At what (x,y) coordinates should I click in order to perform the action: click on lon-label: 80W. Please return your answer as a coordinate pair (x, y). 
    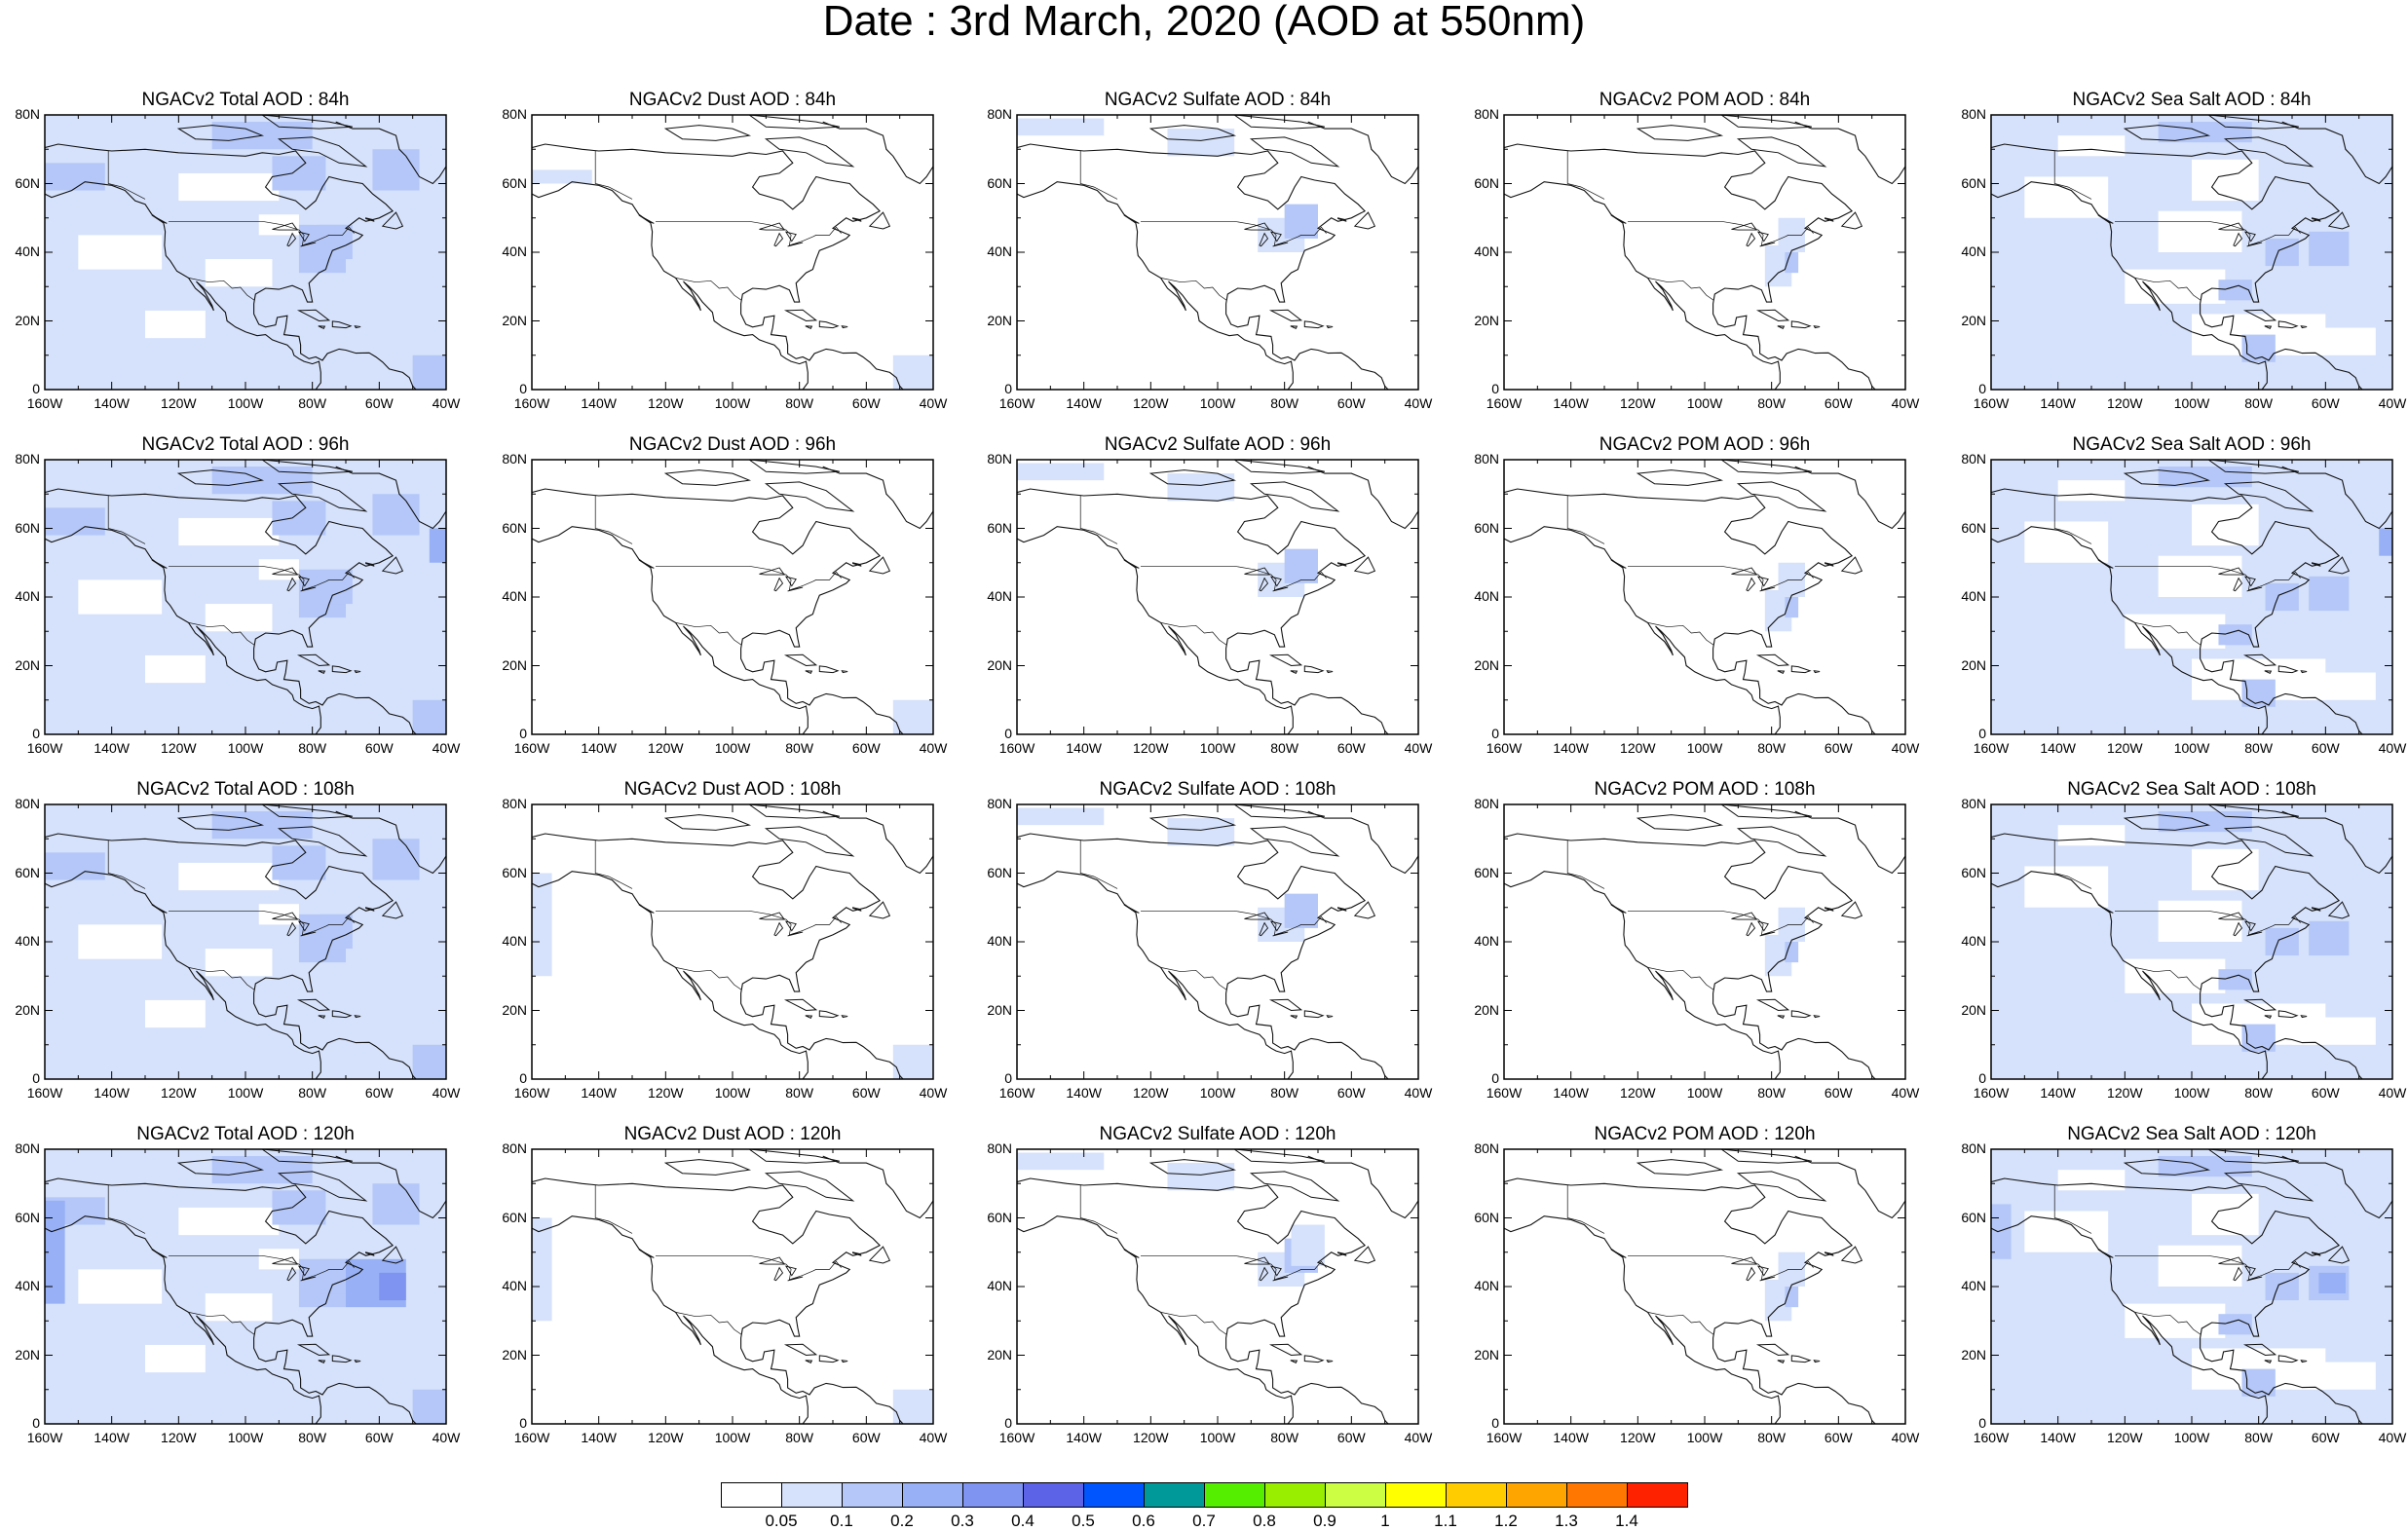
    Looking at the image, I should click on (1284, 1093).